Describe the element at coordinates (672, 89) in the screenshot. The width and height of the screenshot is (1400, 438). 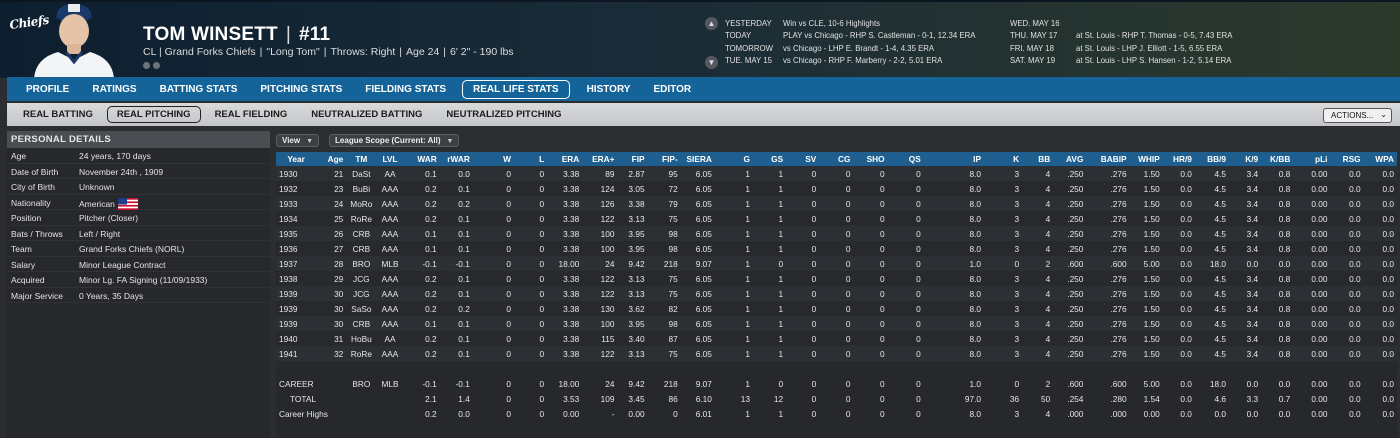
I see `tab-editor: EDITOR` at that location.